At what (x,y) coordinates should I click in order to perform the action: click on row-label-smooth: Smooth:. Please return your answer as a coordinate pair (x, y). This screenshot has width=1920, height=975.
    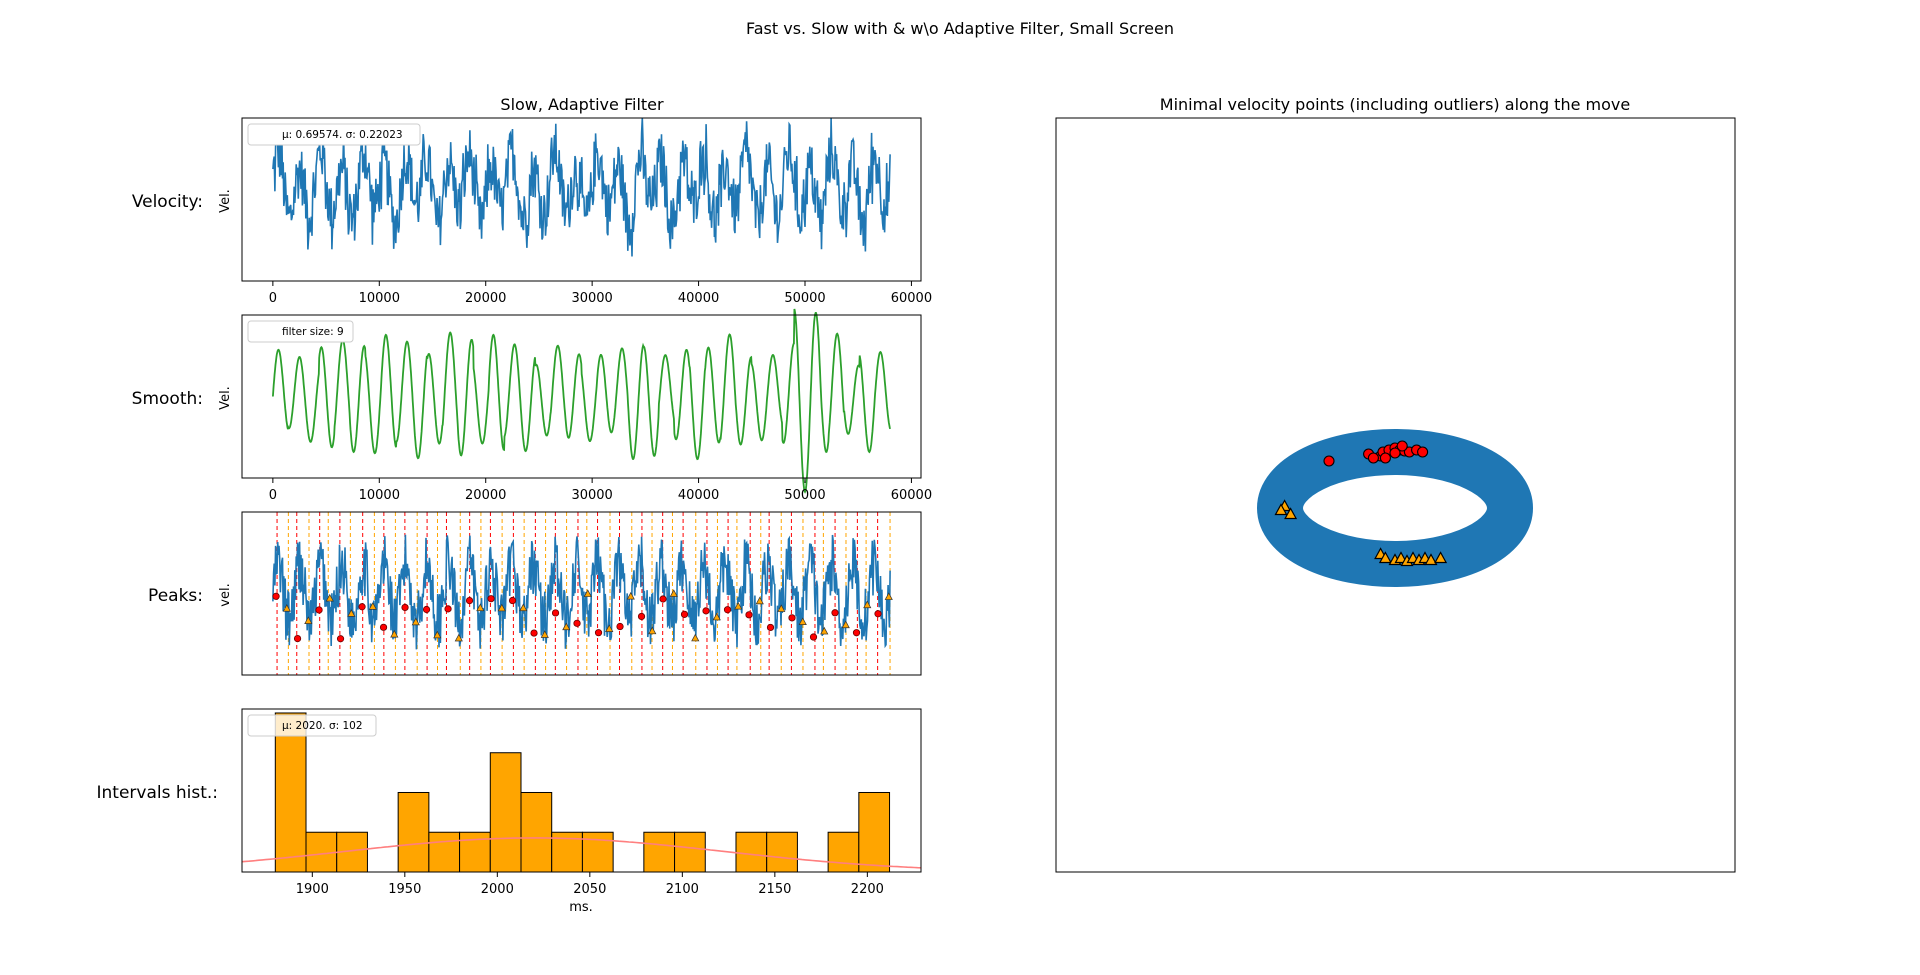
    Looking at the image, I should click on (167, 399).